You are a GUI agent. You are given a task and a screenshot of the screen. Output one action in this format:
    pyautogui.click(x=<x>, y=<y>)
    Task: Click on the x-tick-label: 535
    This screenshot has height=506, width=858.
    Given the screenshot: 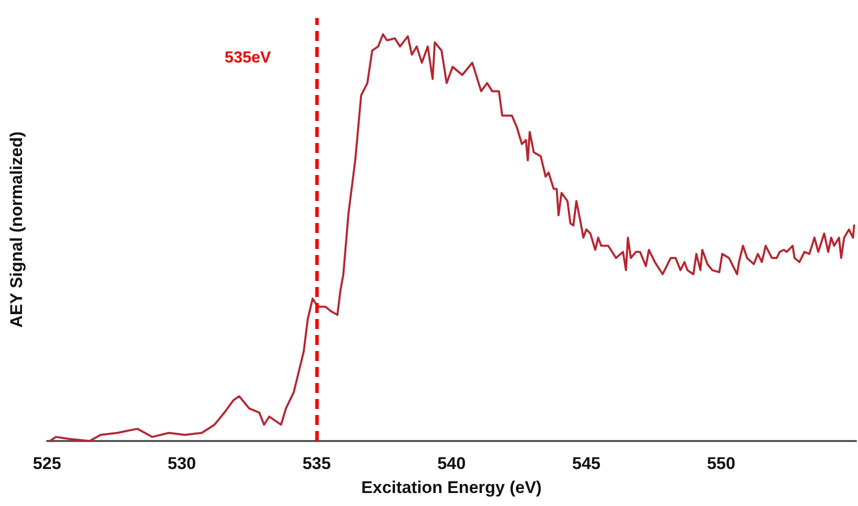 What is the action you would take?
    pyautogui.click(x=316, y=463)
    